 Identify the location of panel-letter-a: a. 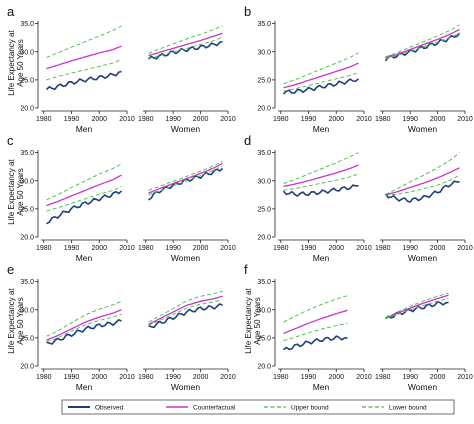
(11, 11).